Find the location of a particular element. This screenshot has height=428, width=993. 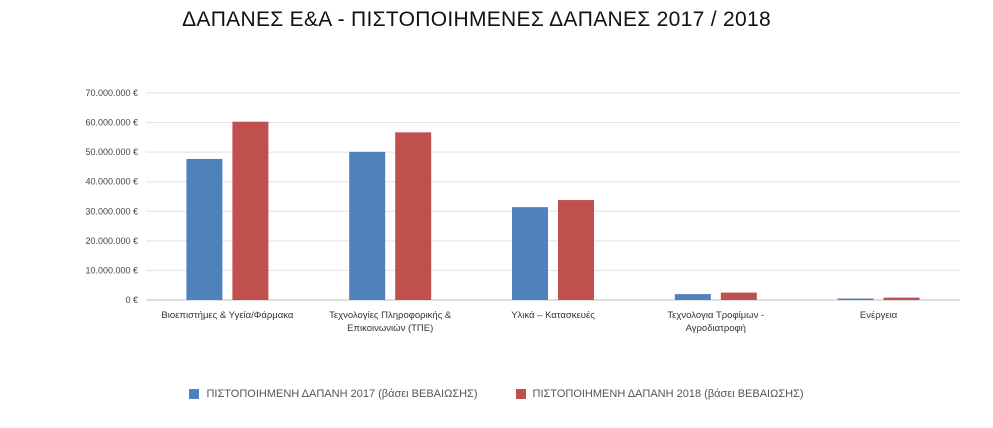

category-label-line: Επικοινωνιών (ΤΠΕ) is located at coordinates (390, 328).